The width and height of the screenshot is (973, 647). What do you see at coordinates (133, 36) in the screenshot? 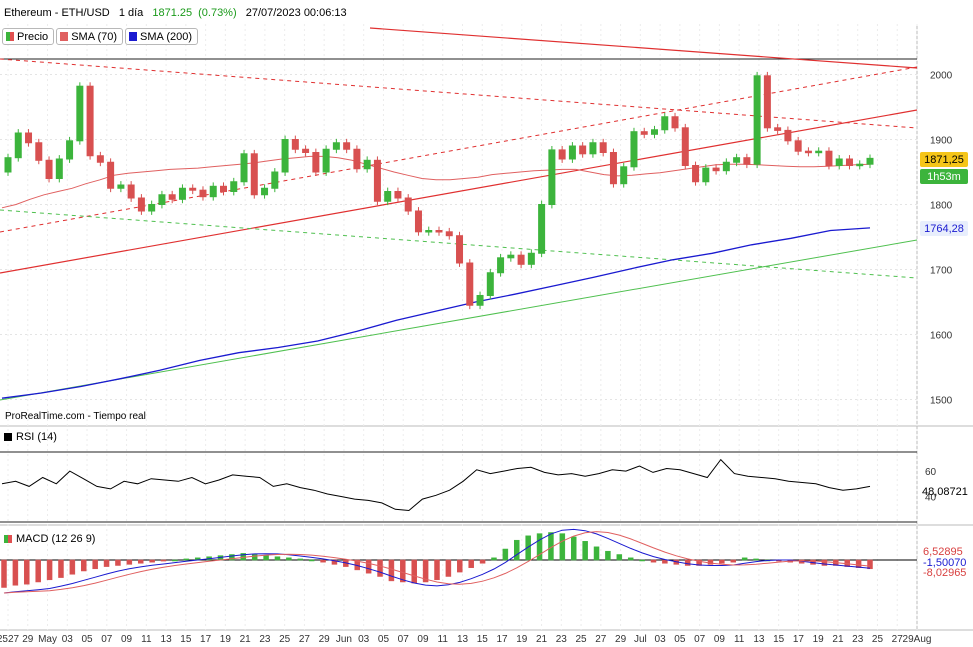
I see `sma200-swatch-icon` at bounding box center [133, 36].